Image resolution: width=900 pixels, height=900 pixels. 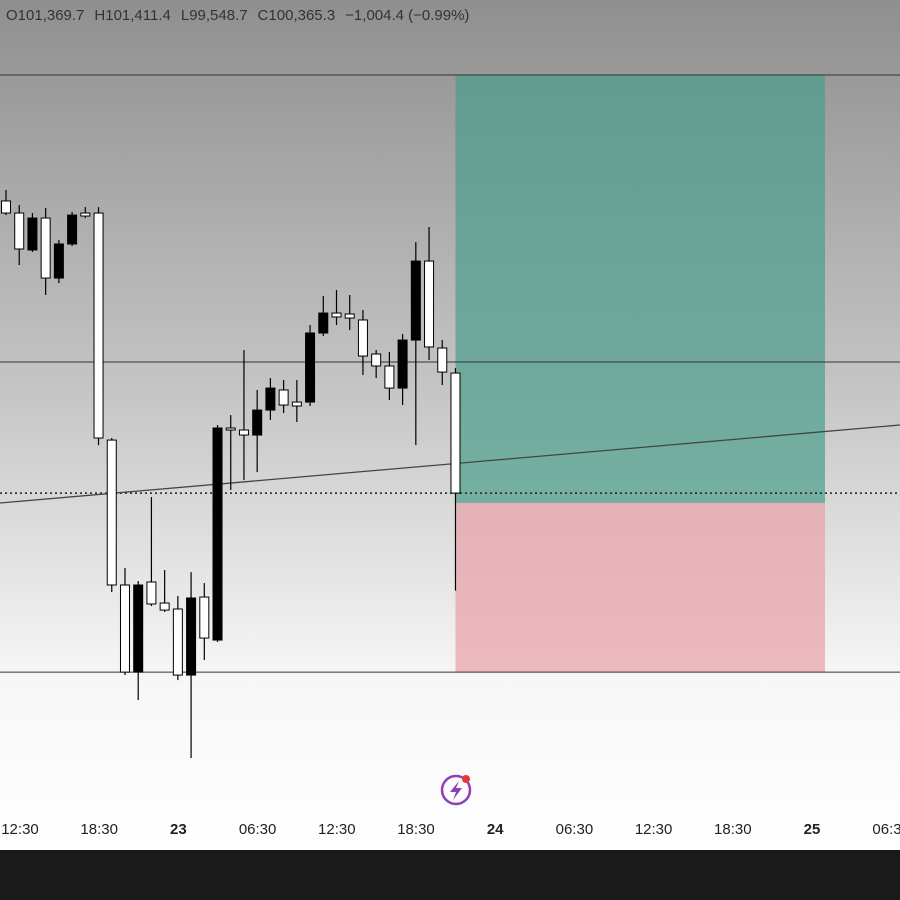 What do you see at coordinates (132, 15) in the screenshot?
I see `ohlc-value: H101,411.4` at bounding box center [132, 15].